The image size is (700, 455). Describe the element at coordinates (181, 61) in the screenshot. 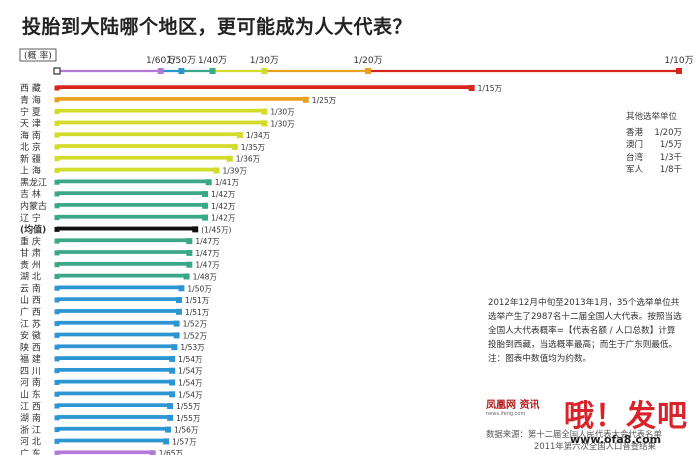

I see `axis-tick-label: 1/50万` at that location.